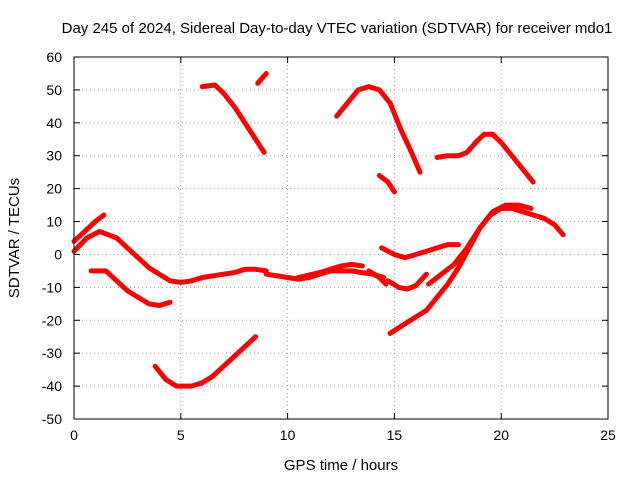 This screenshot has width=640, height=480. What do you see at coordinates (58, 254) in the screenshot?
I see `y-tick-label: 0` at bounding box center [58, 254].